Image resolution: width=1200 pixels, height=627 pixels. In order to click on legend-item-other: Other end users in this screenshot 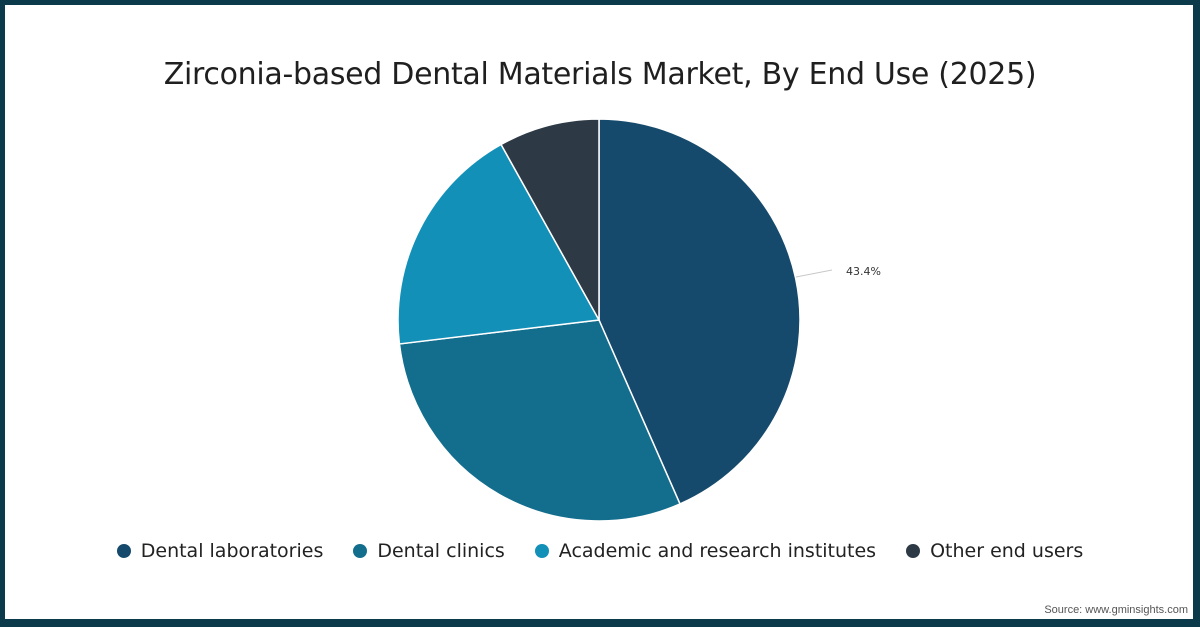, I will do `click(994, 551)`.